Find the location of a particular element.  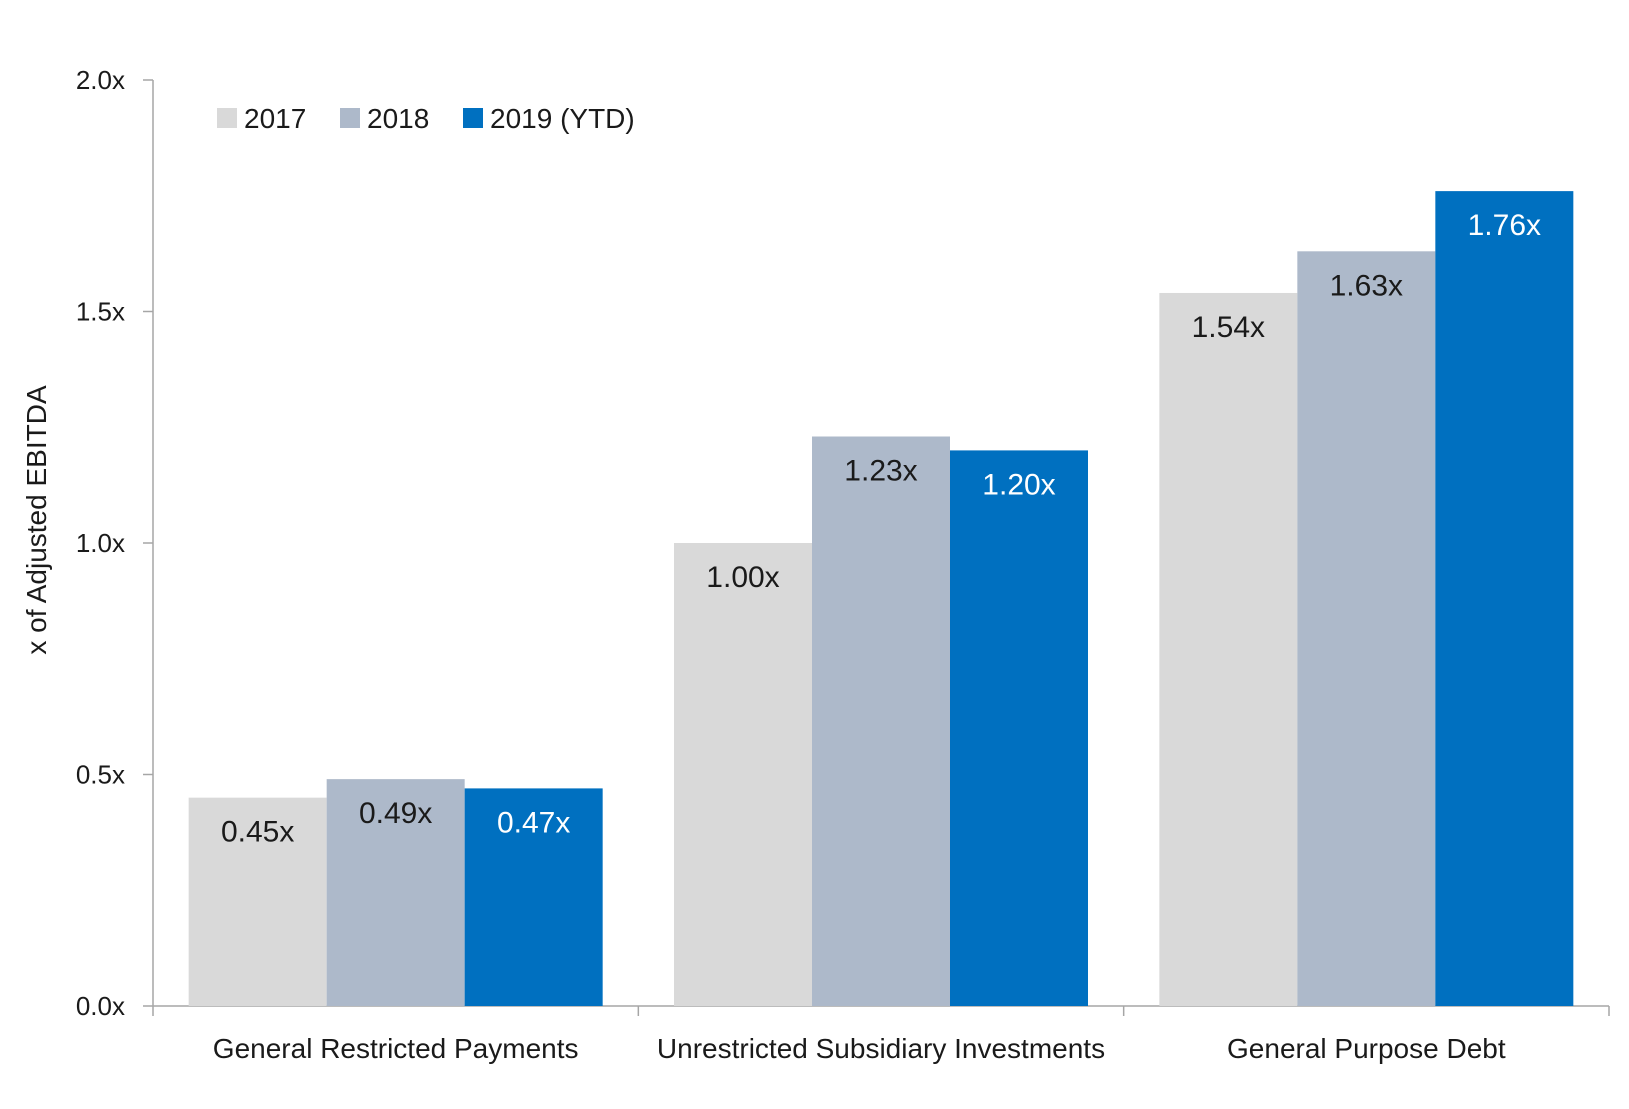

data-label: 1.76x is located at coordinates (1504, 225).